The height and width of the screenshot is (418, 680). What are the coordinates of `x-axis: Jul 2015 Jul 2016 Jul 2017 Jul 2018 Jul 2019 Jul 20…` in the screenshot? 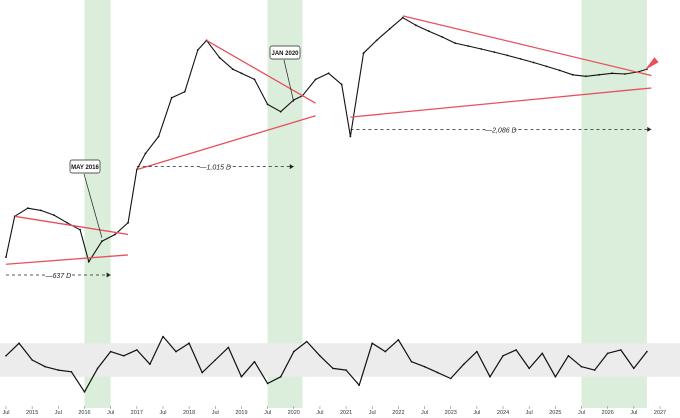 It's located at (334, 411).